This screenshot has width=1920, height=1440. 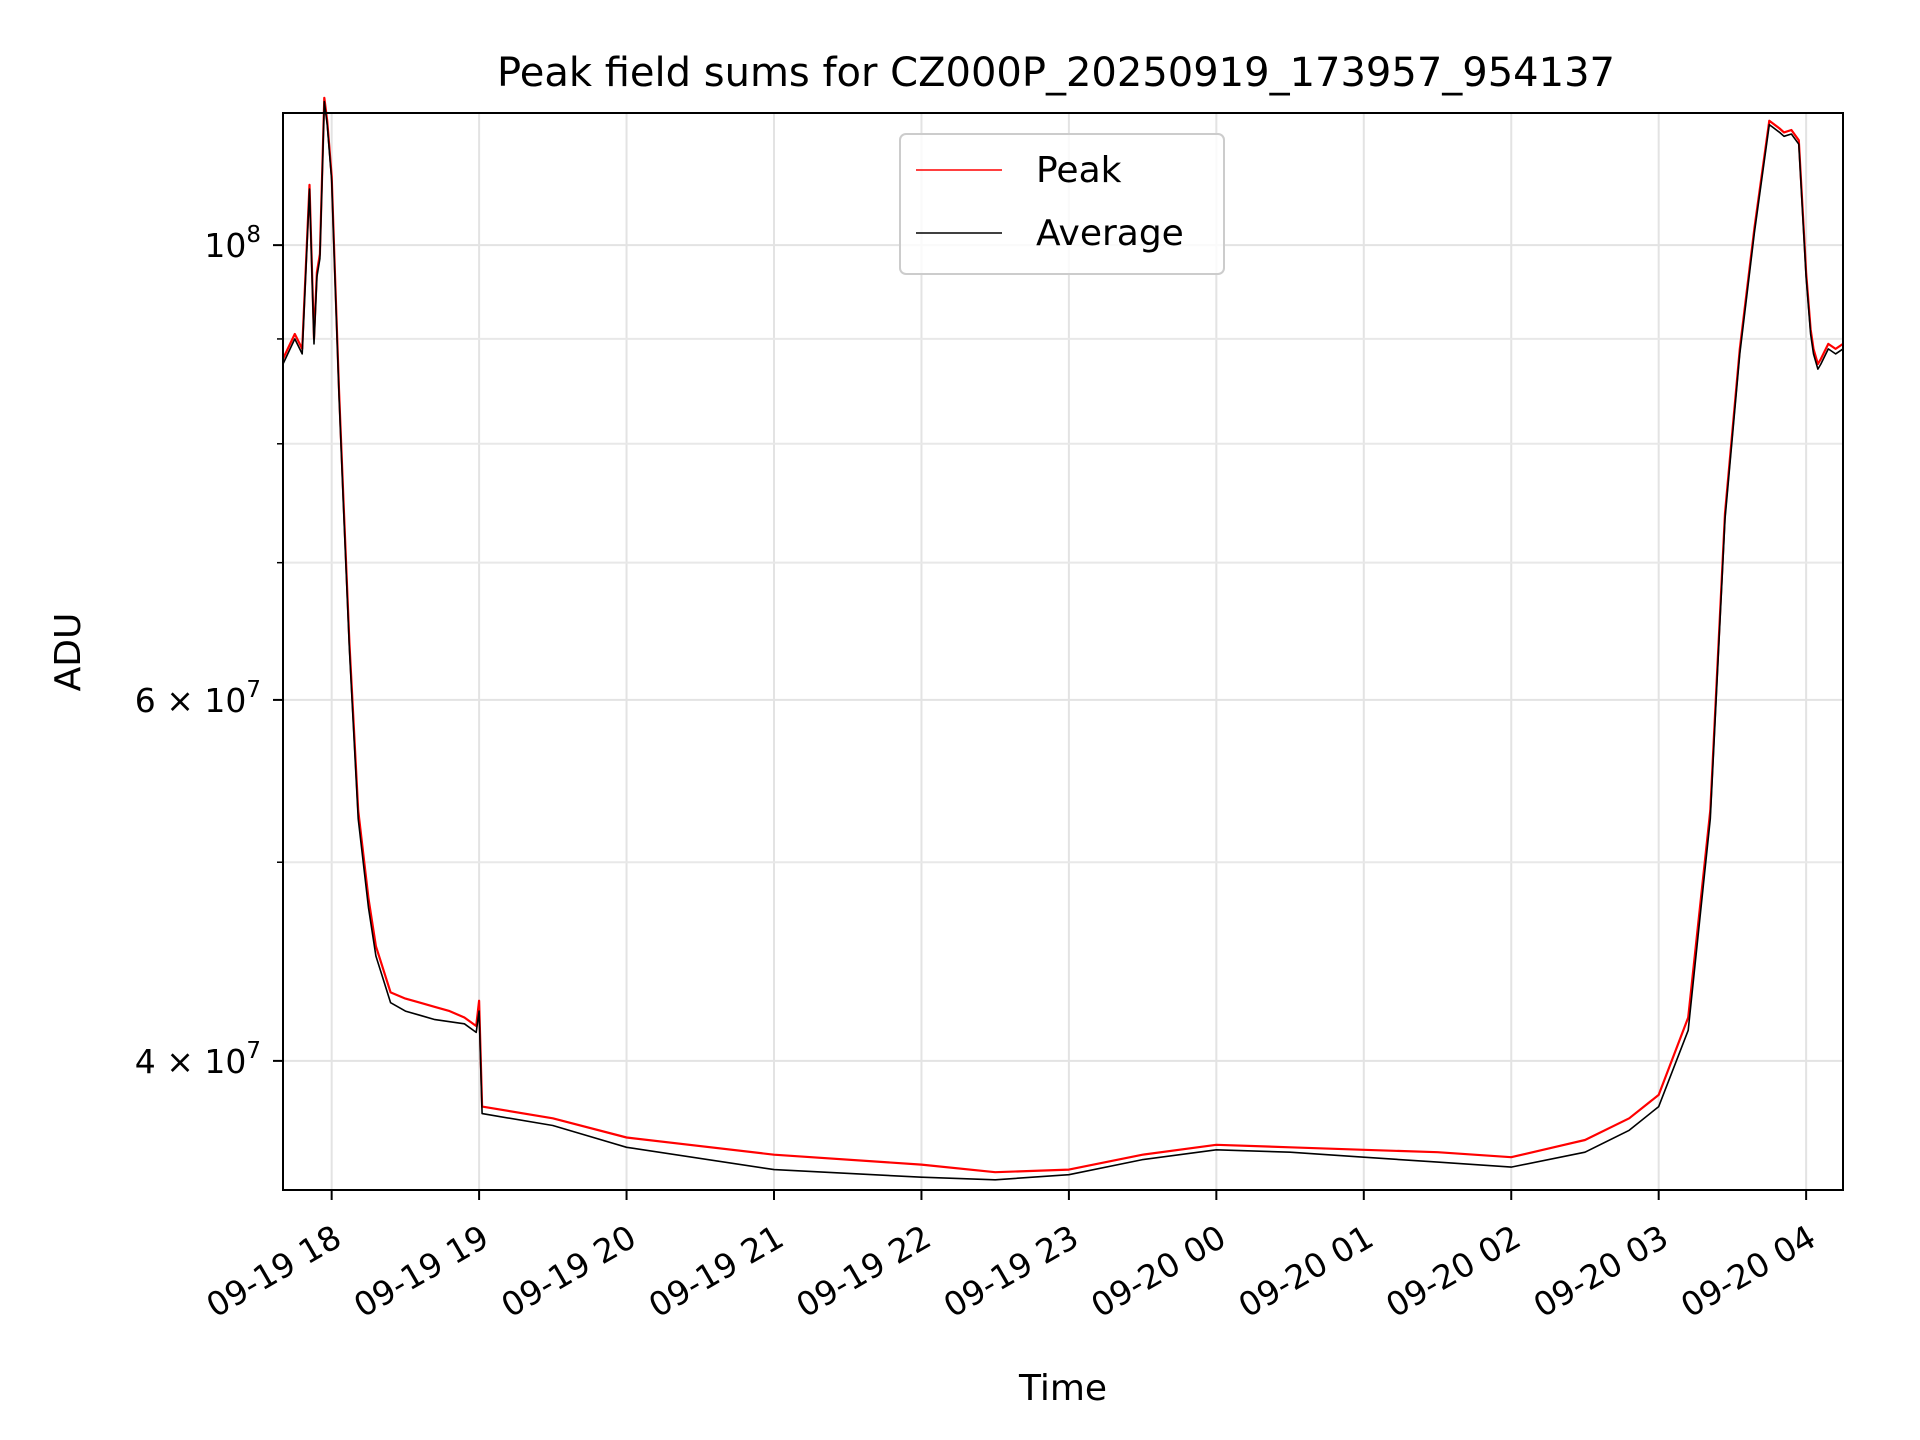 What do you see at coordinates (68, 652) in the screenshot?
I see `y-axis-label: ADU` at bounding box center [68, 652].